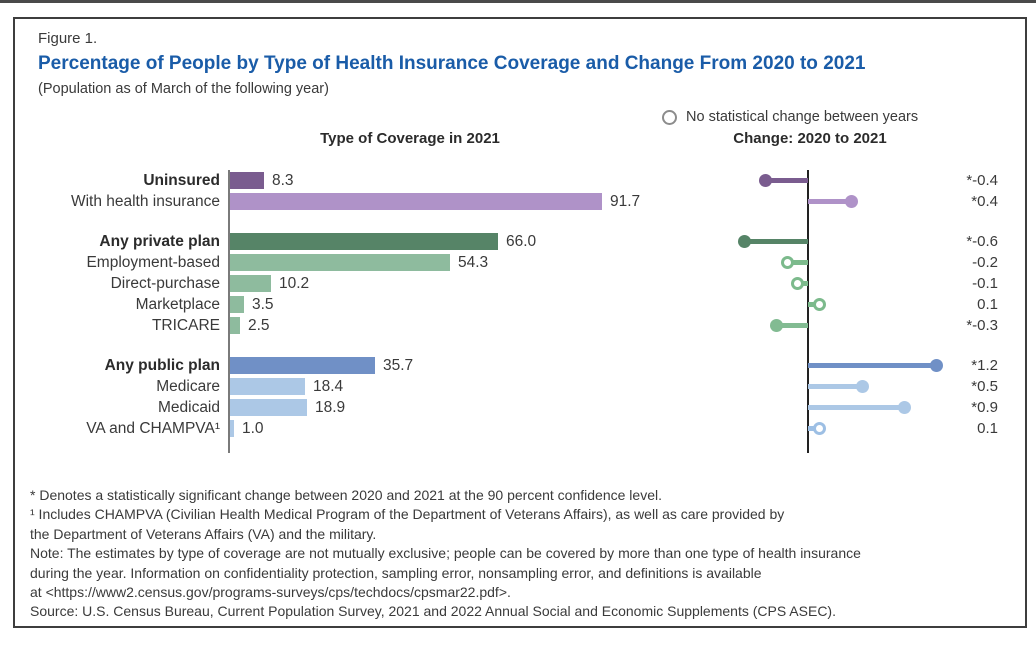 The image size is (1036, 646). What do you see at coordinates (518, 407) in the screenshot?
I see `chart-row: Medicaid 18.9 *0.9` at bounding box center [518, 407].